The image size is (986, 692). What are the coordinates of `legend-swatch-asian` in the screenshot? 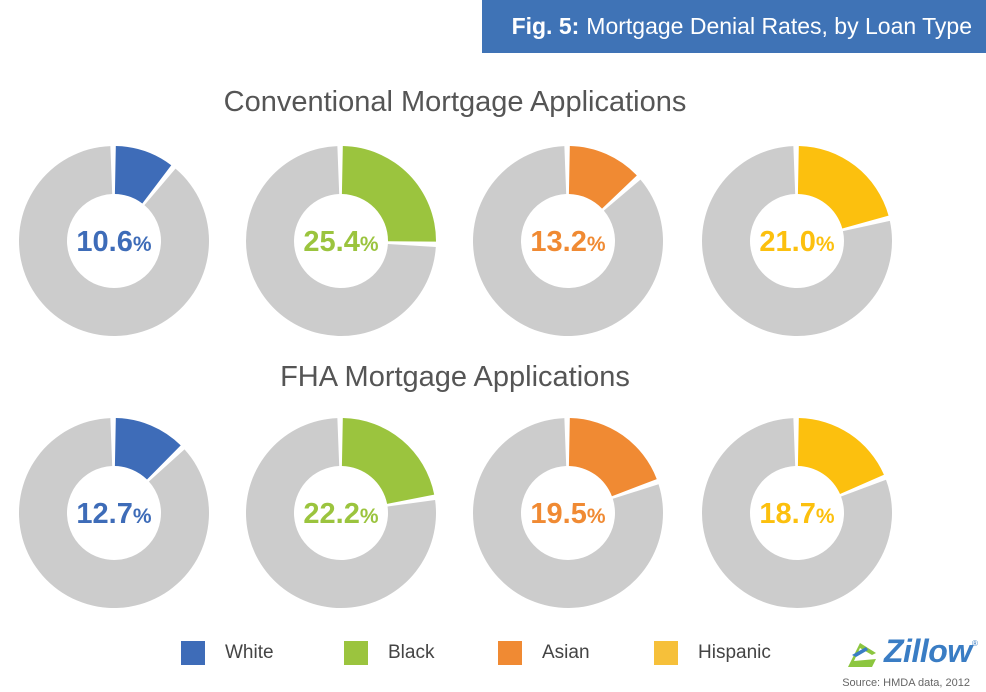 It's located at (510, 653).